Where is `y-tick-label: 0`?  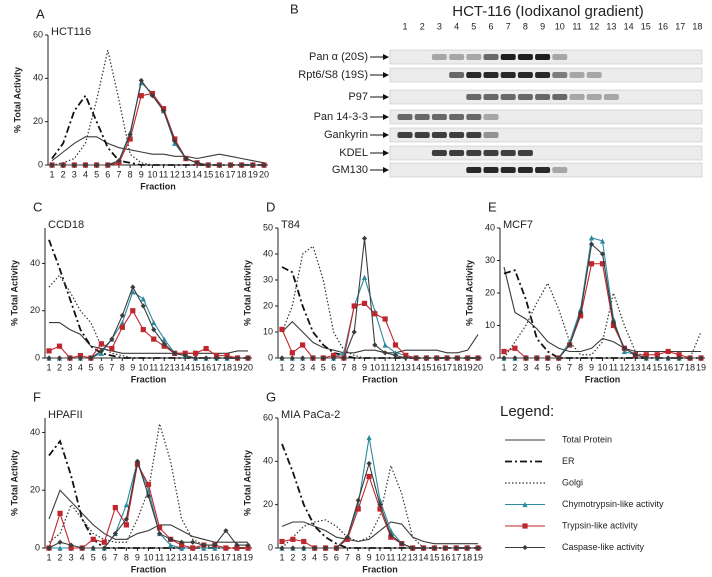
y-tick-label: 0 is located at coordinates (270, 357).